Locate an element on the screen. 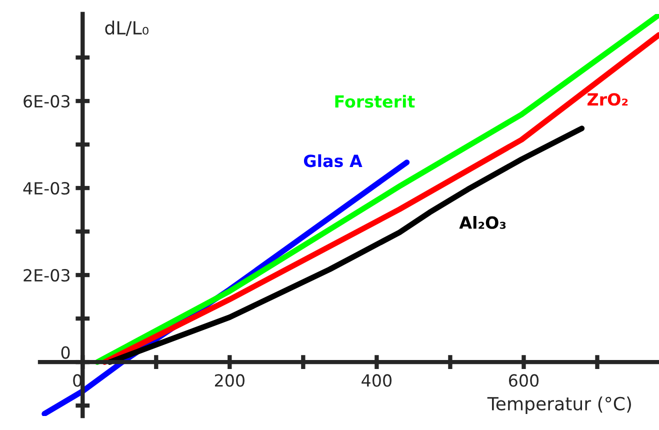 The width and height of the screenshot is (659, 430). y-tick-label: 2E-03 is located at coordinates (47, 275).